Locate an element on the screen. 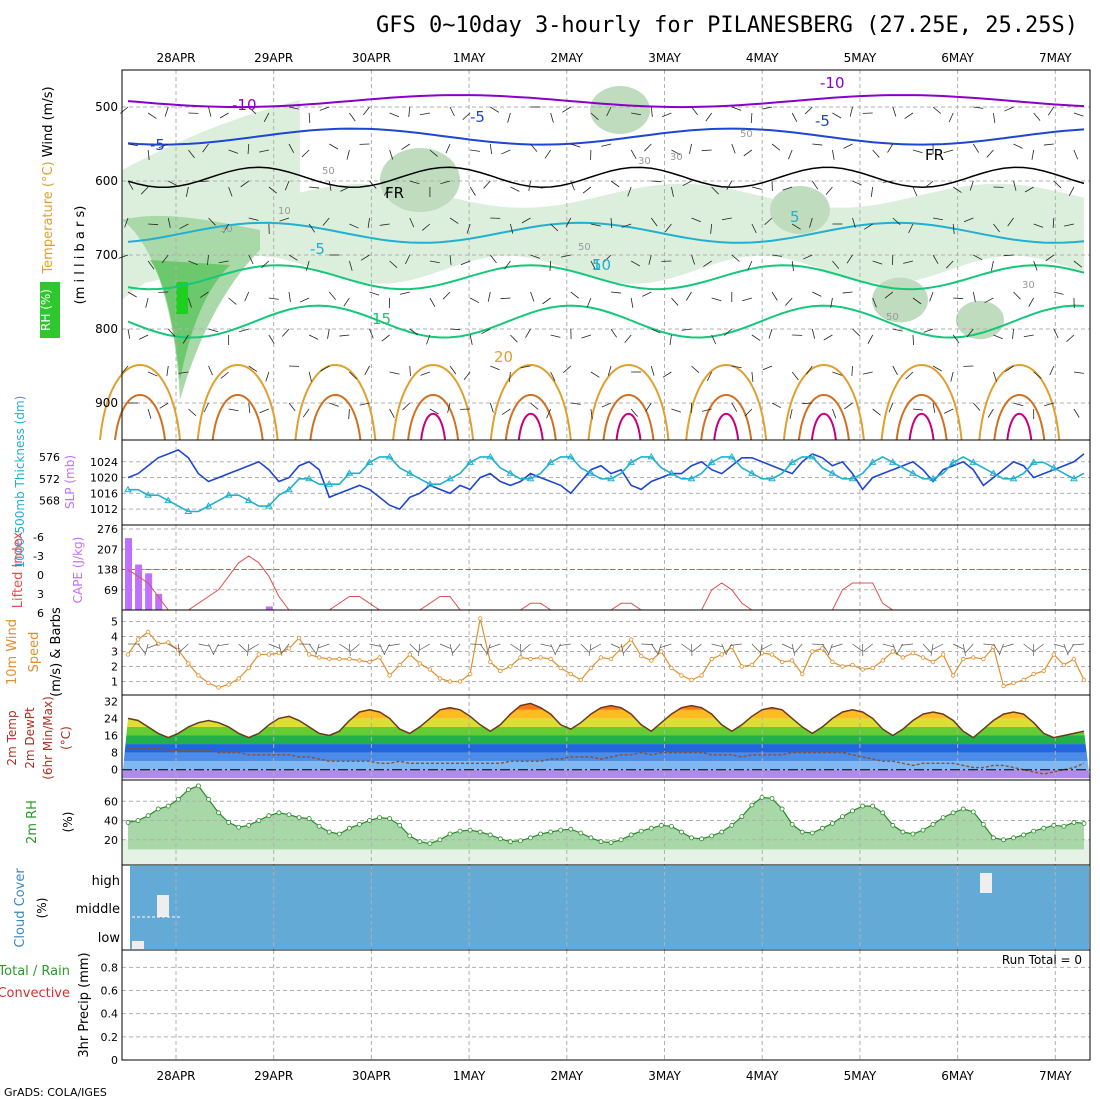  rh-contour-label: 30 is located at coordinates (644, 161).